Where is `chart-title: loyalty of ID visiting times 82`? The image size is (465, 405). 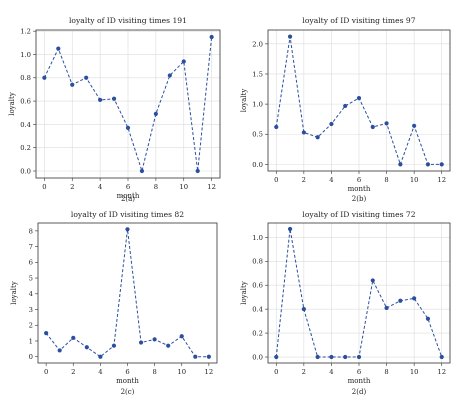 chart-title: loyalty of ID visiting times 82 is located at coordinates (127, 214).